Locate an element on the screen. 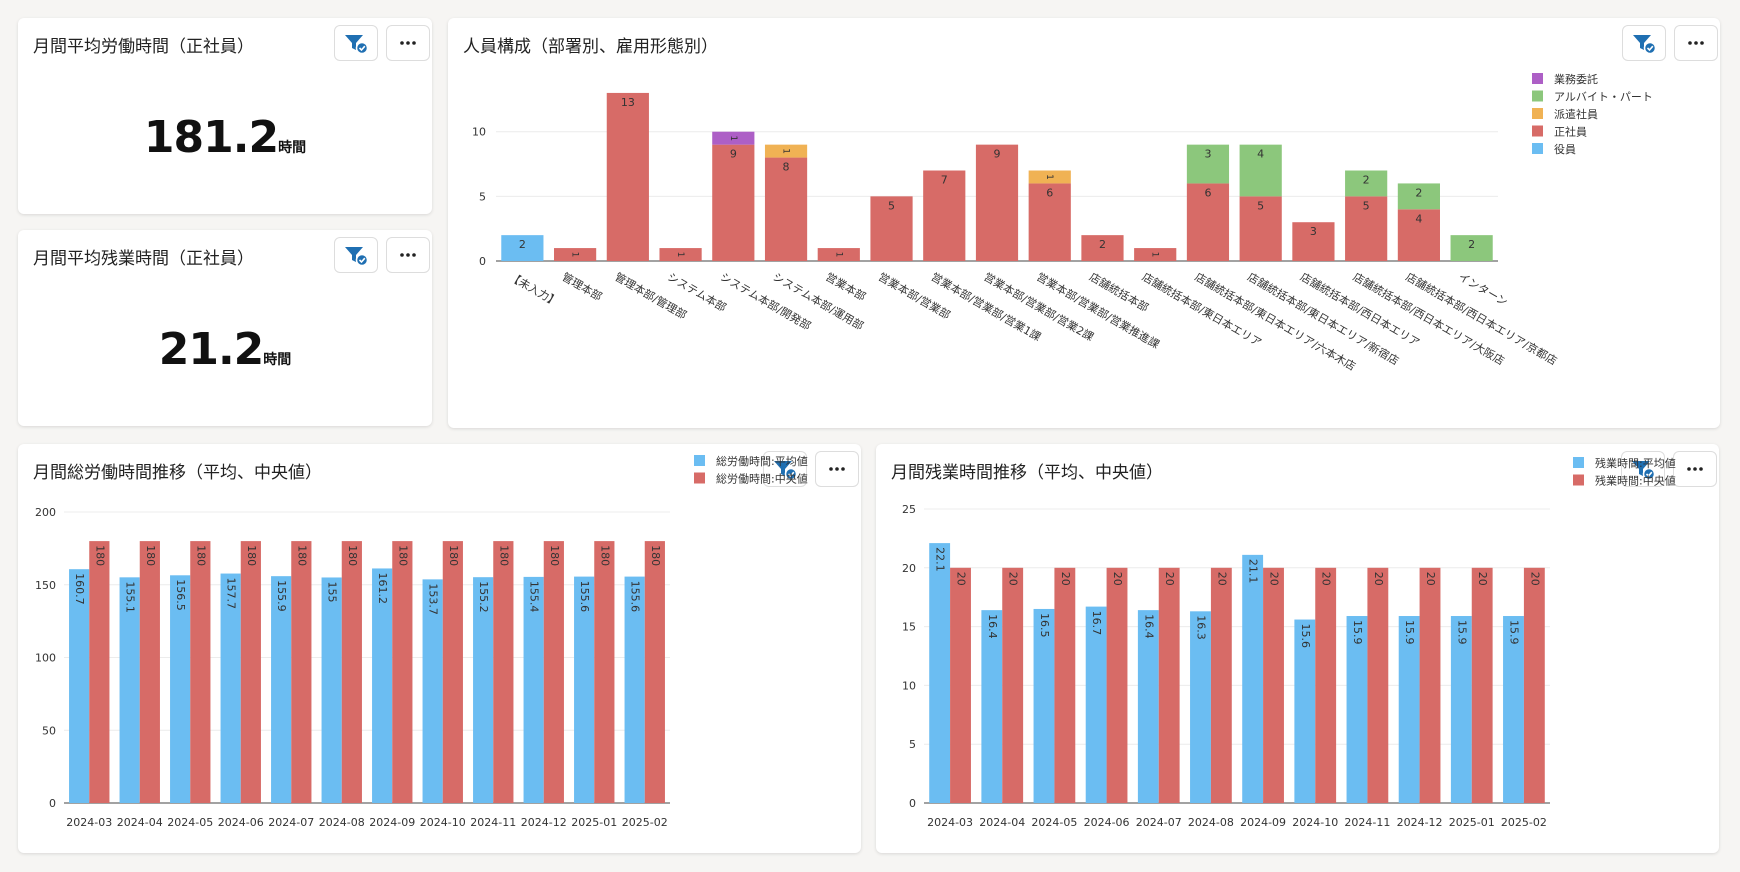  kpi-value-block: 21.2時間 is located at coordinates (225, 349).